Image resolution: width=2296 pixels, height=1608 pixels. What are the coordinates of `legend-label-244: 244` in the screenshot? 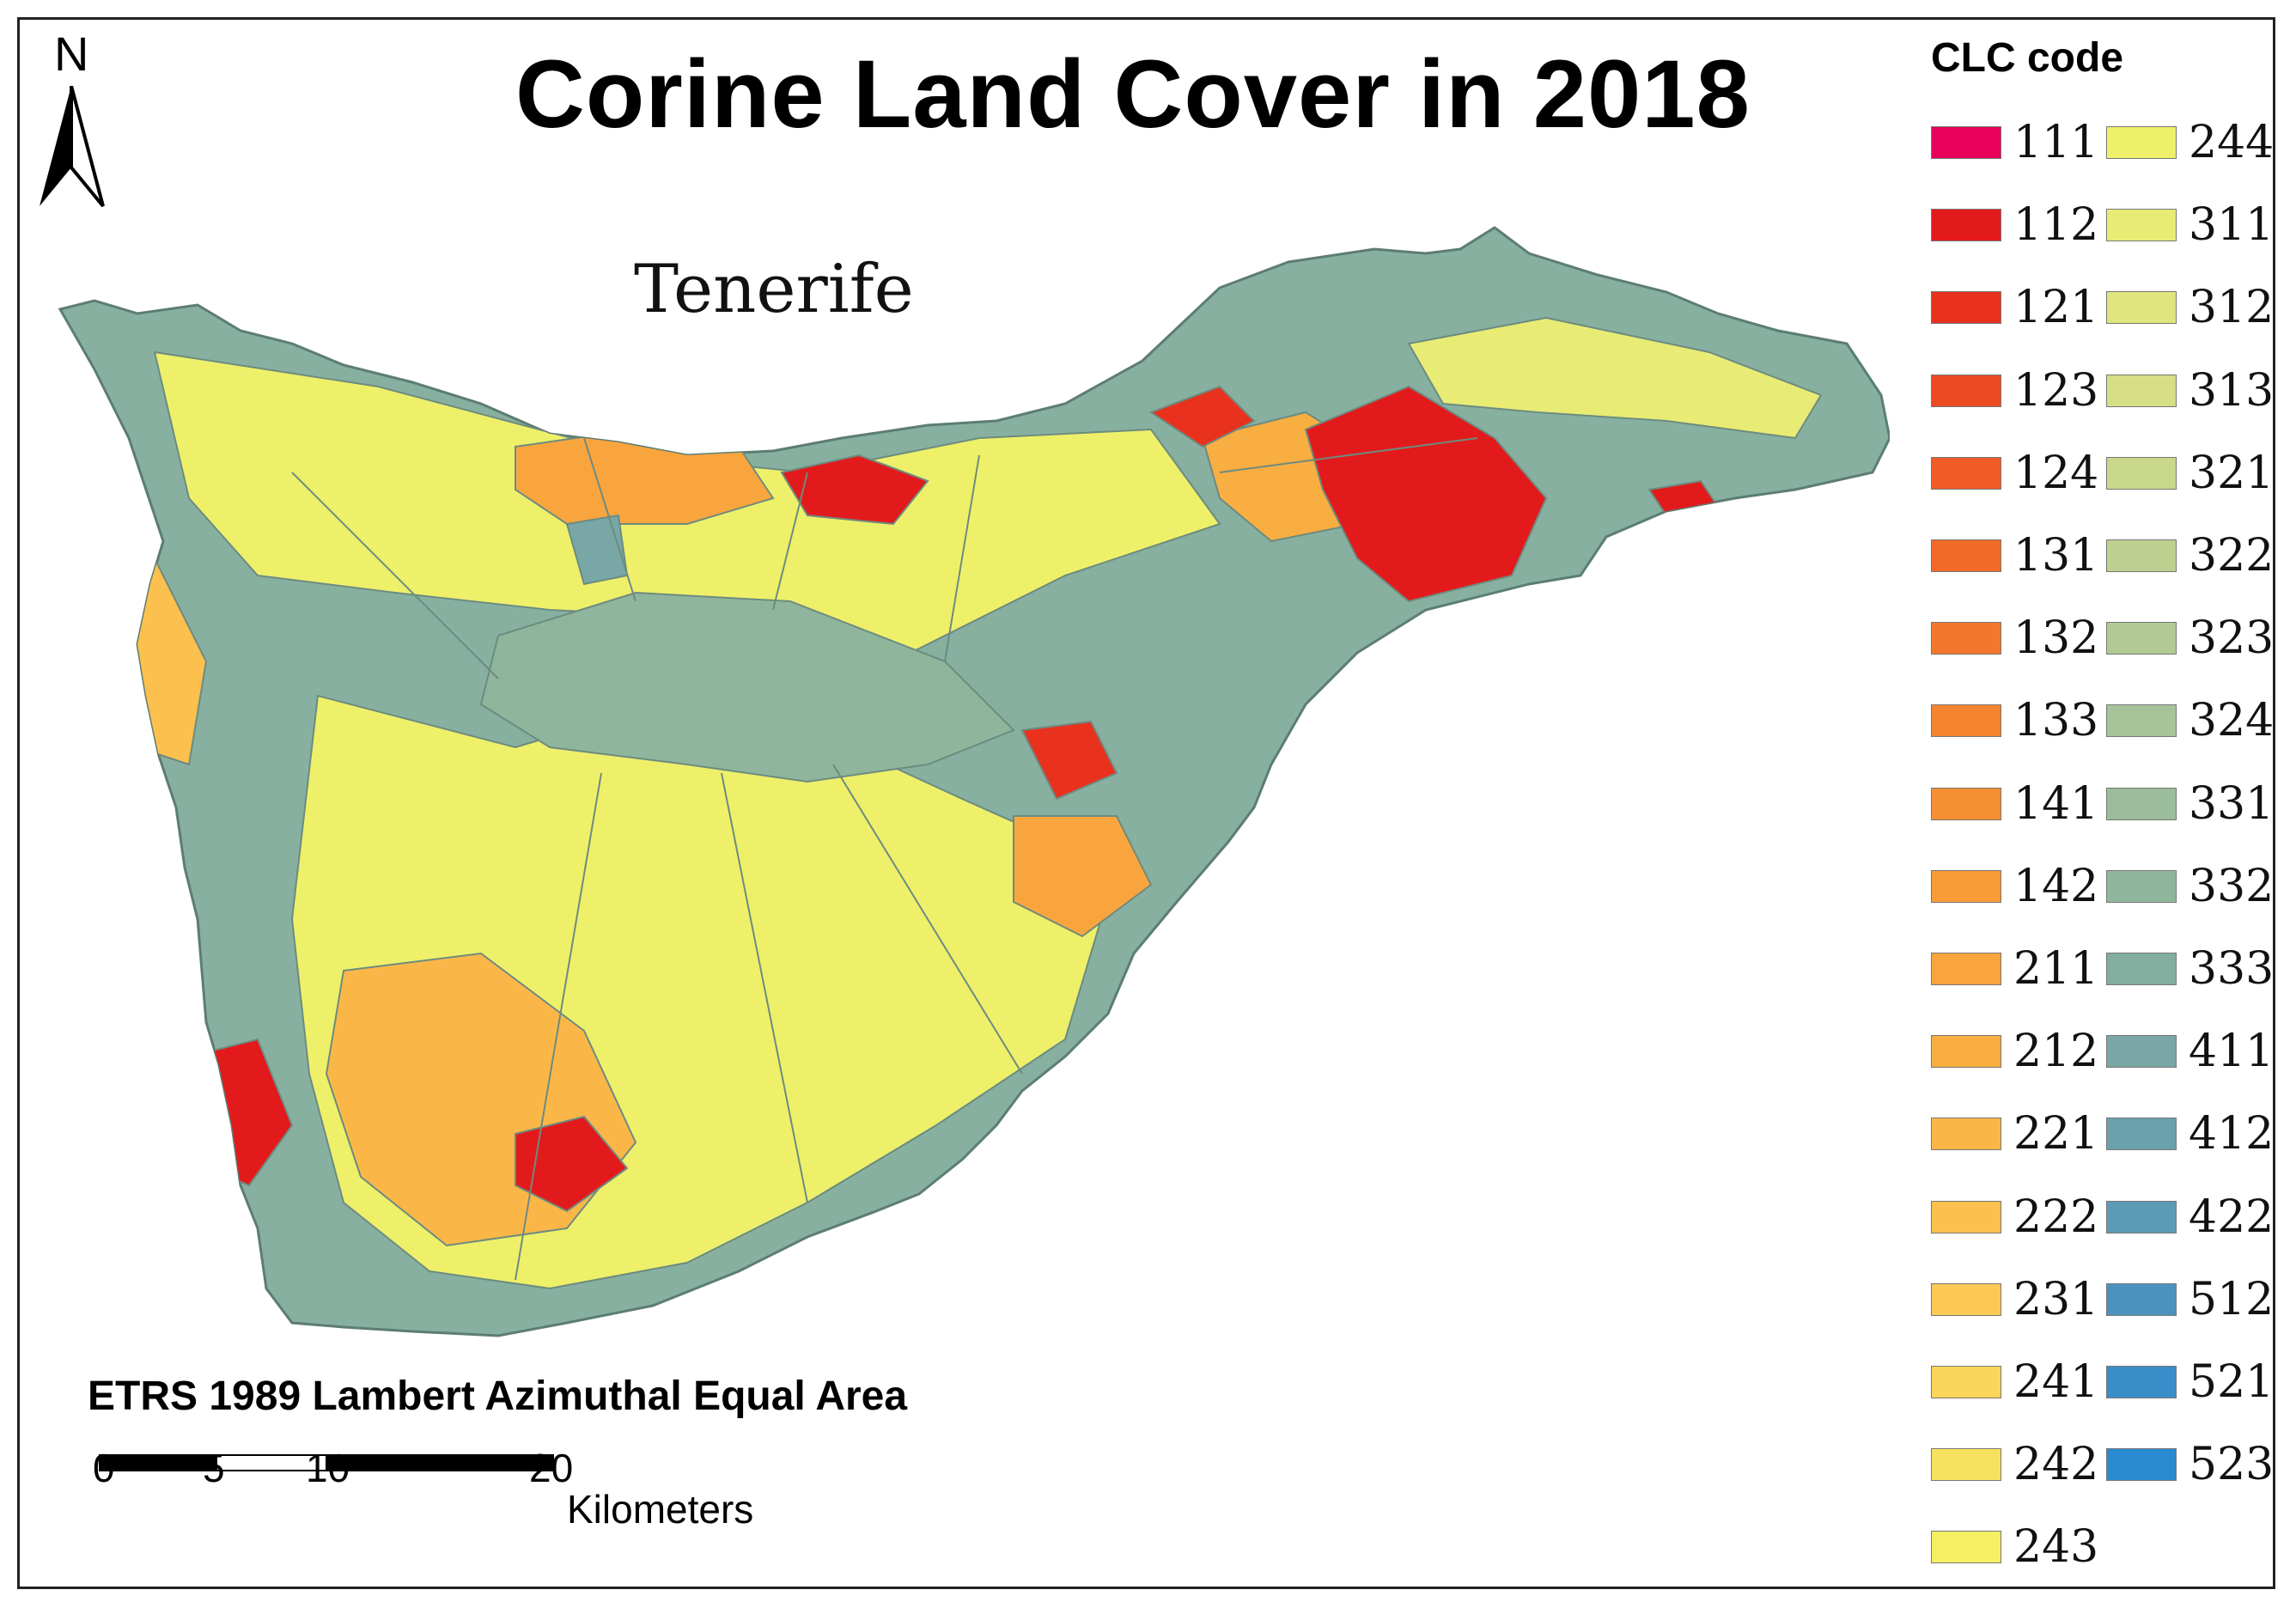 It's located at (2232, 142).